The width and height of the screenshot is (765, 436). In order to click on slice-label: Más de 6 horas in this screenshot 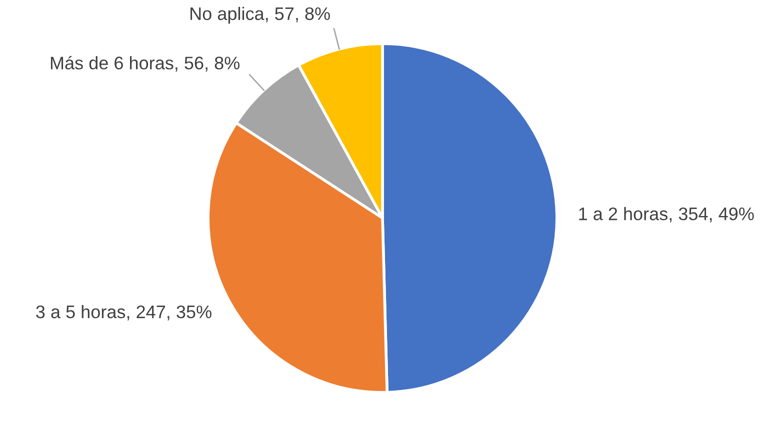, I will do `click(112, 63)`.